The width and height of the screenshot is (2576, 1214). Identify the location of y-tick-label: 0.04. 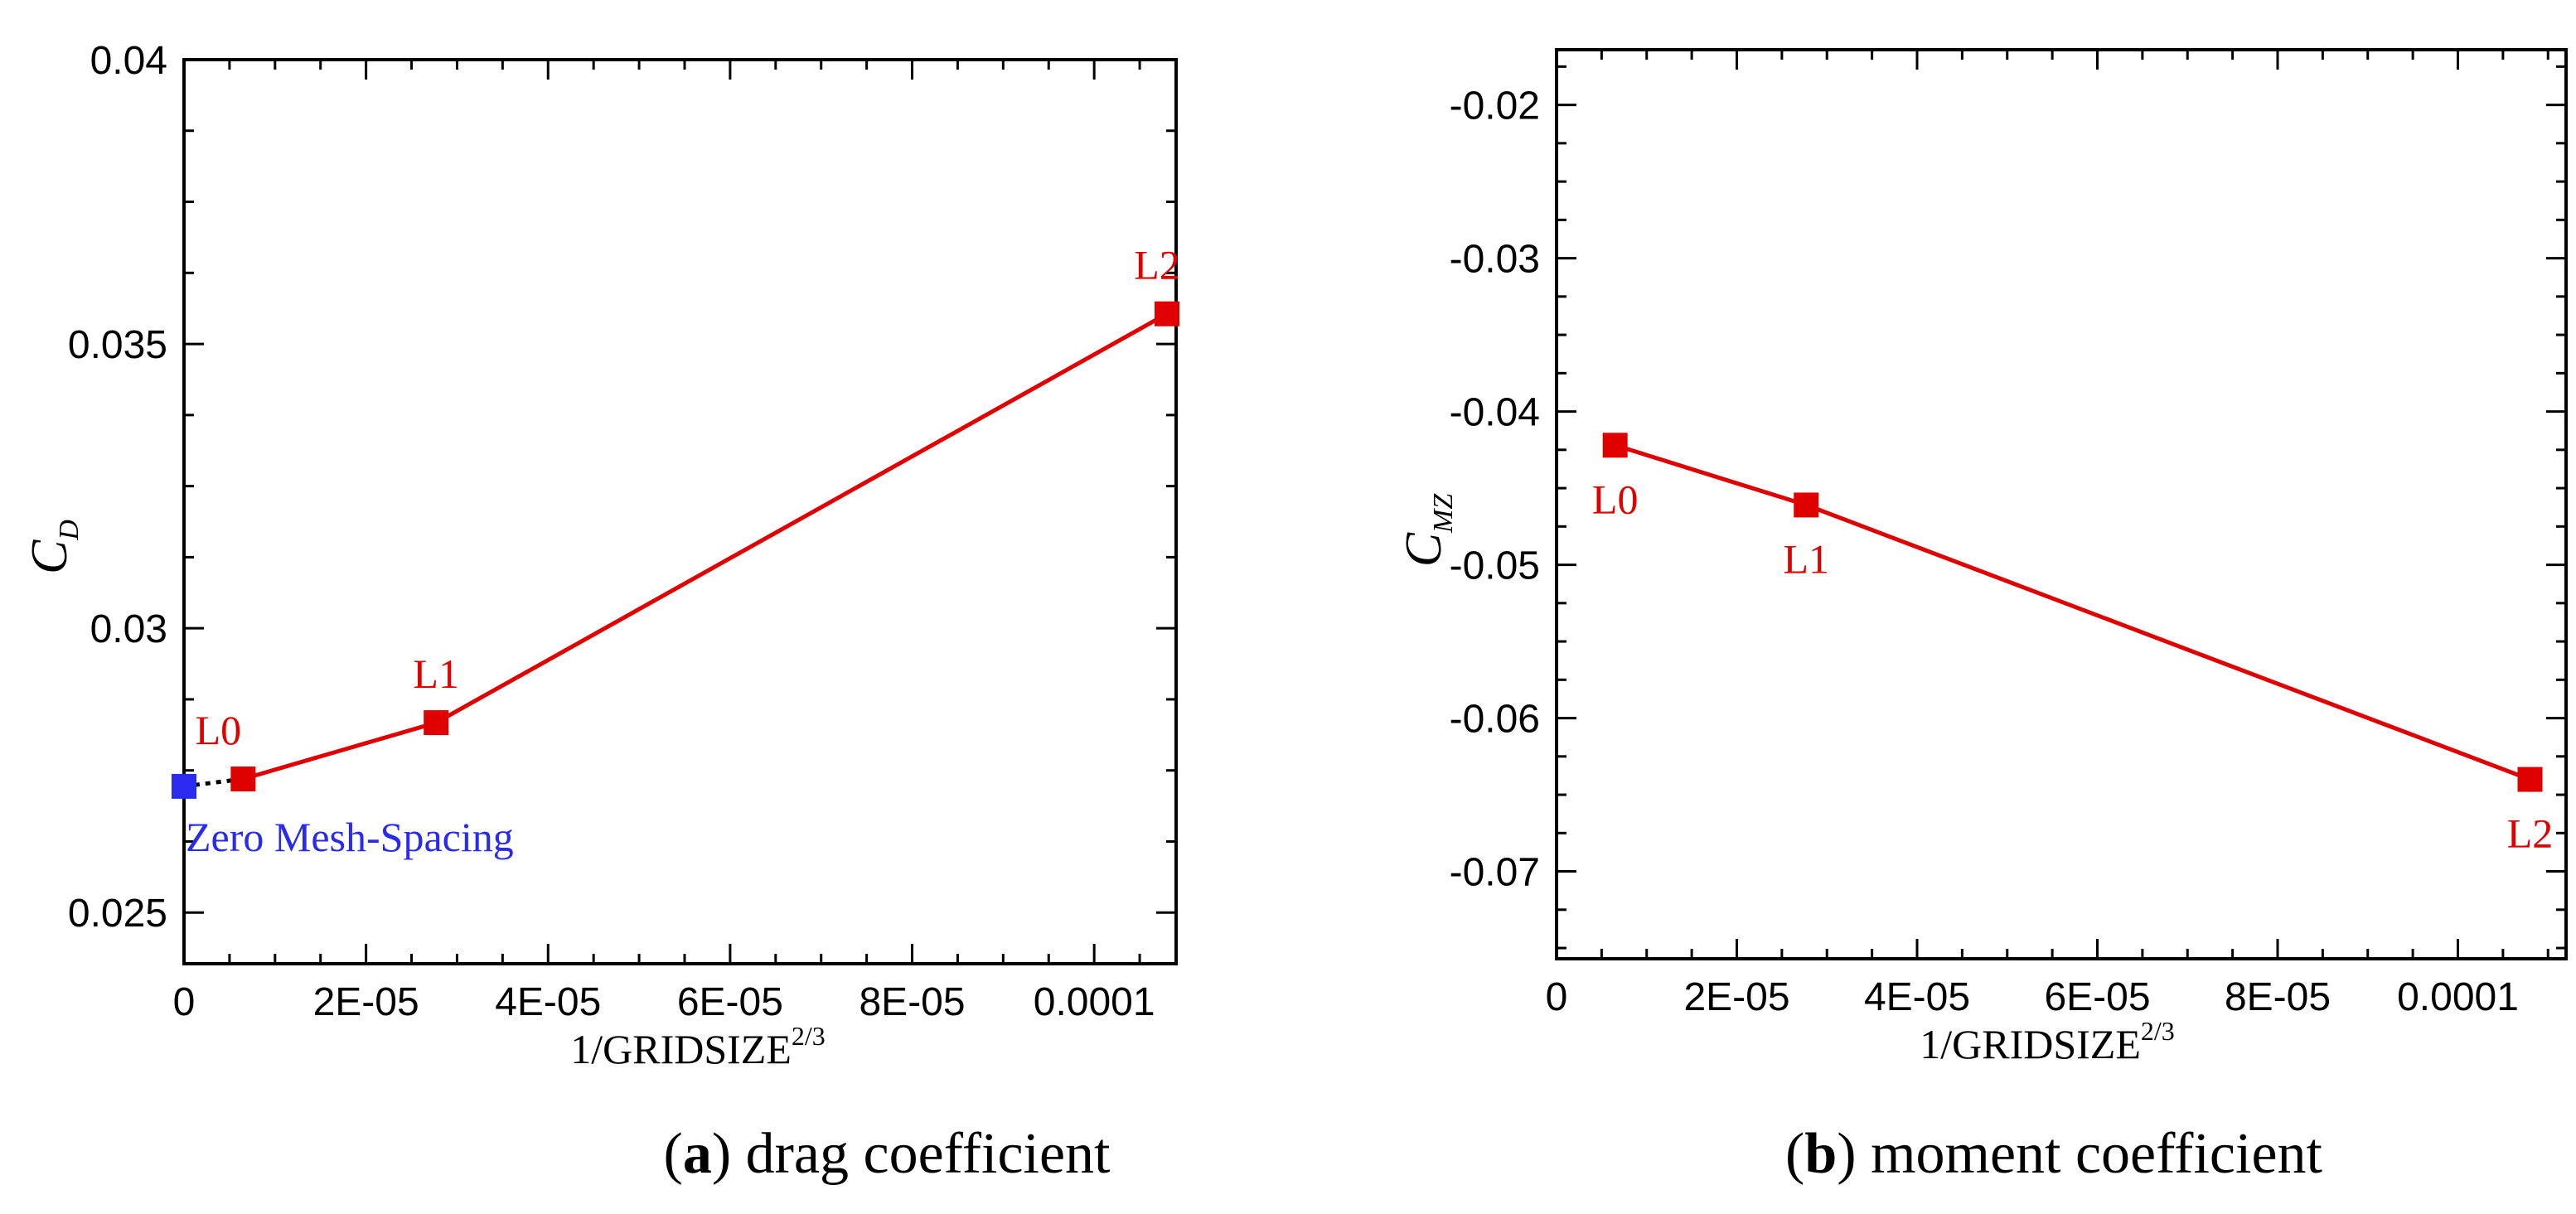
(128, 61).